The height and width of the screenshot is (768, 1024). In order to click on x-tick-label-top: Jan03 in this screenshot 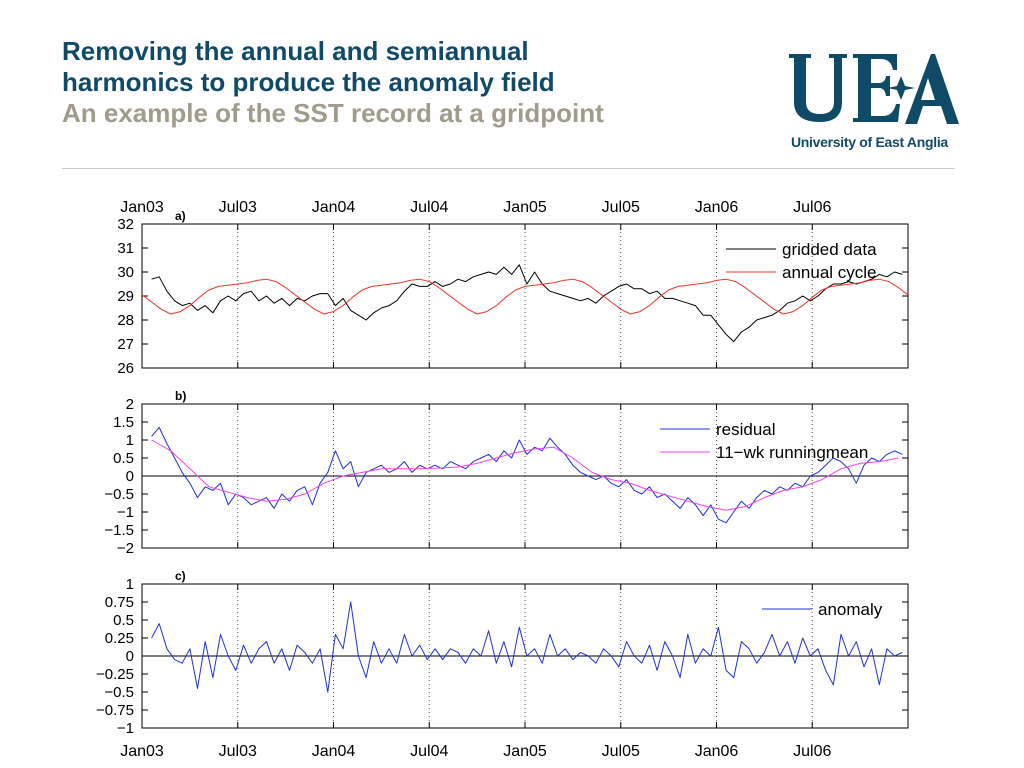, I will do `click(142, 207)`.